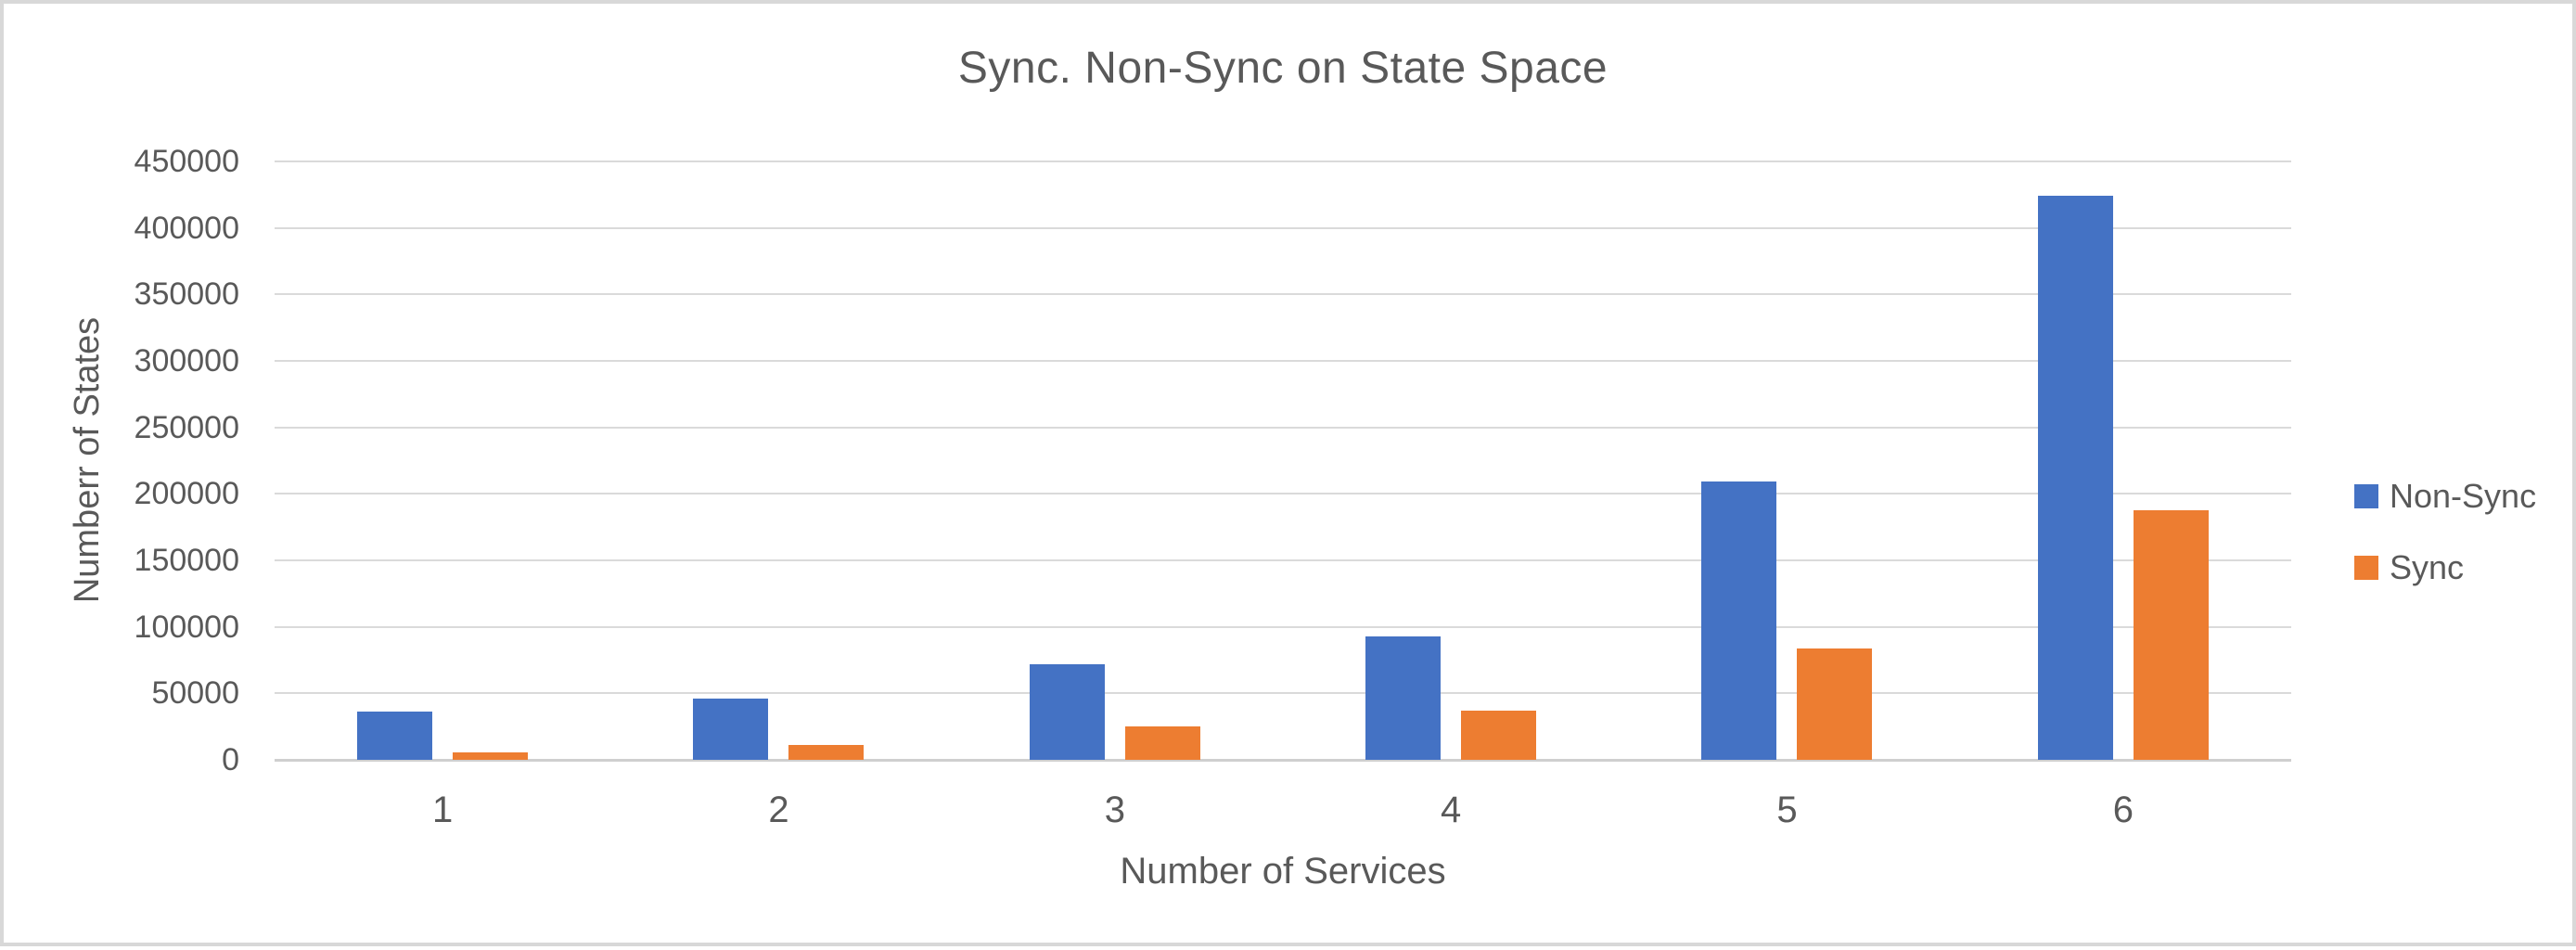 The height and width of the screenshot is (950, 2576). I want to click on x-tick-label: 3, so click(1114, 810).